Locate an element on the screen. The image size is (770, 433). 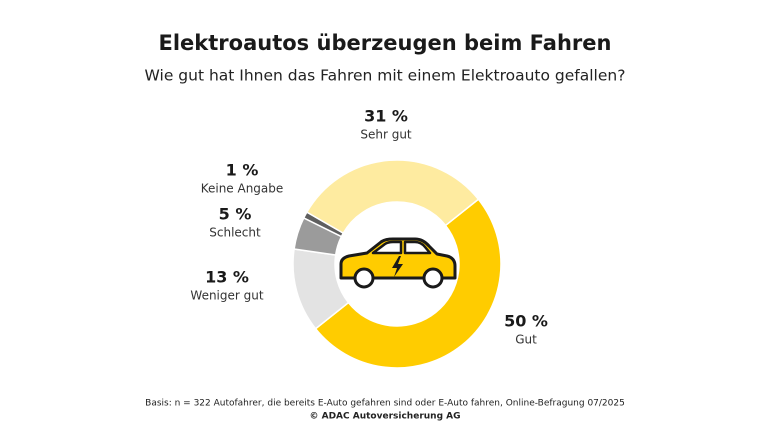
value-label: 1 % is located at coordinates (242, 170).